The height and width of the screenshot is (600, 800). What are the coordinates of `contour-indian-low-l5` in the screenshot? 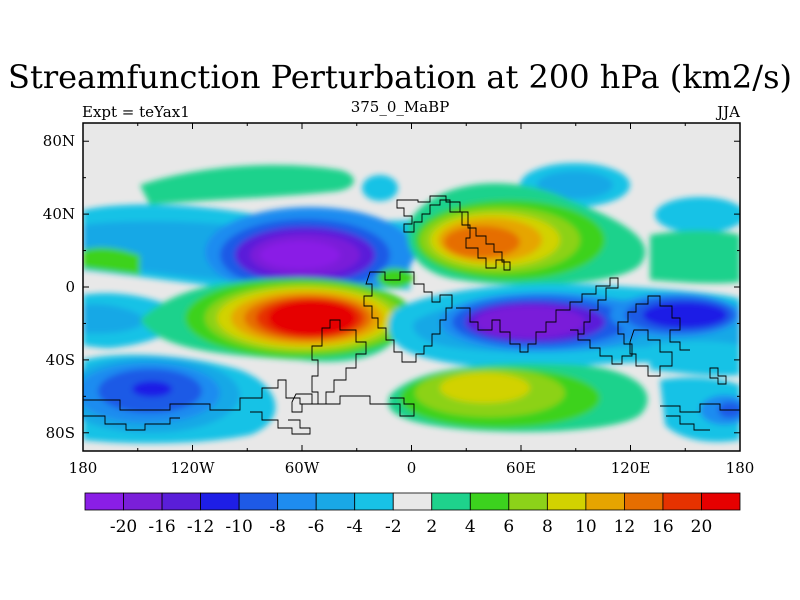 It's located at (530, 322).